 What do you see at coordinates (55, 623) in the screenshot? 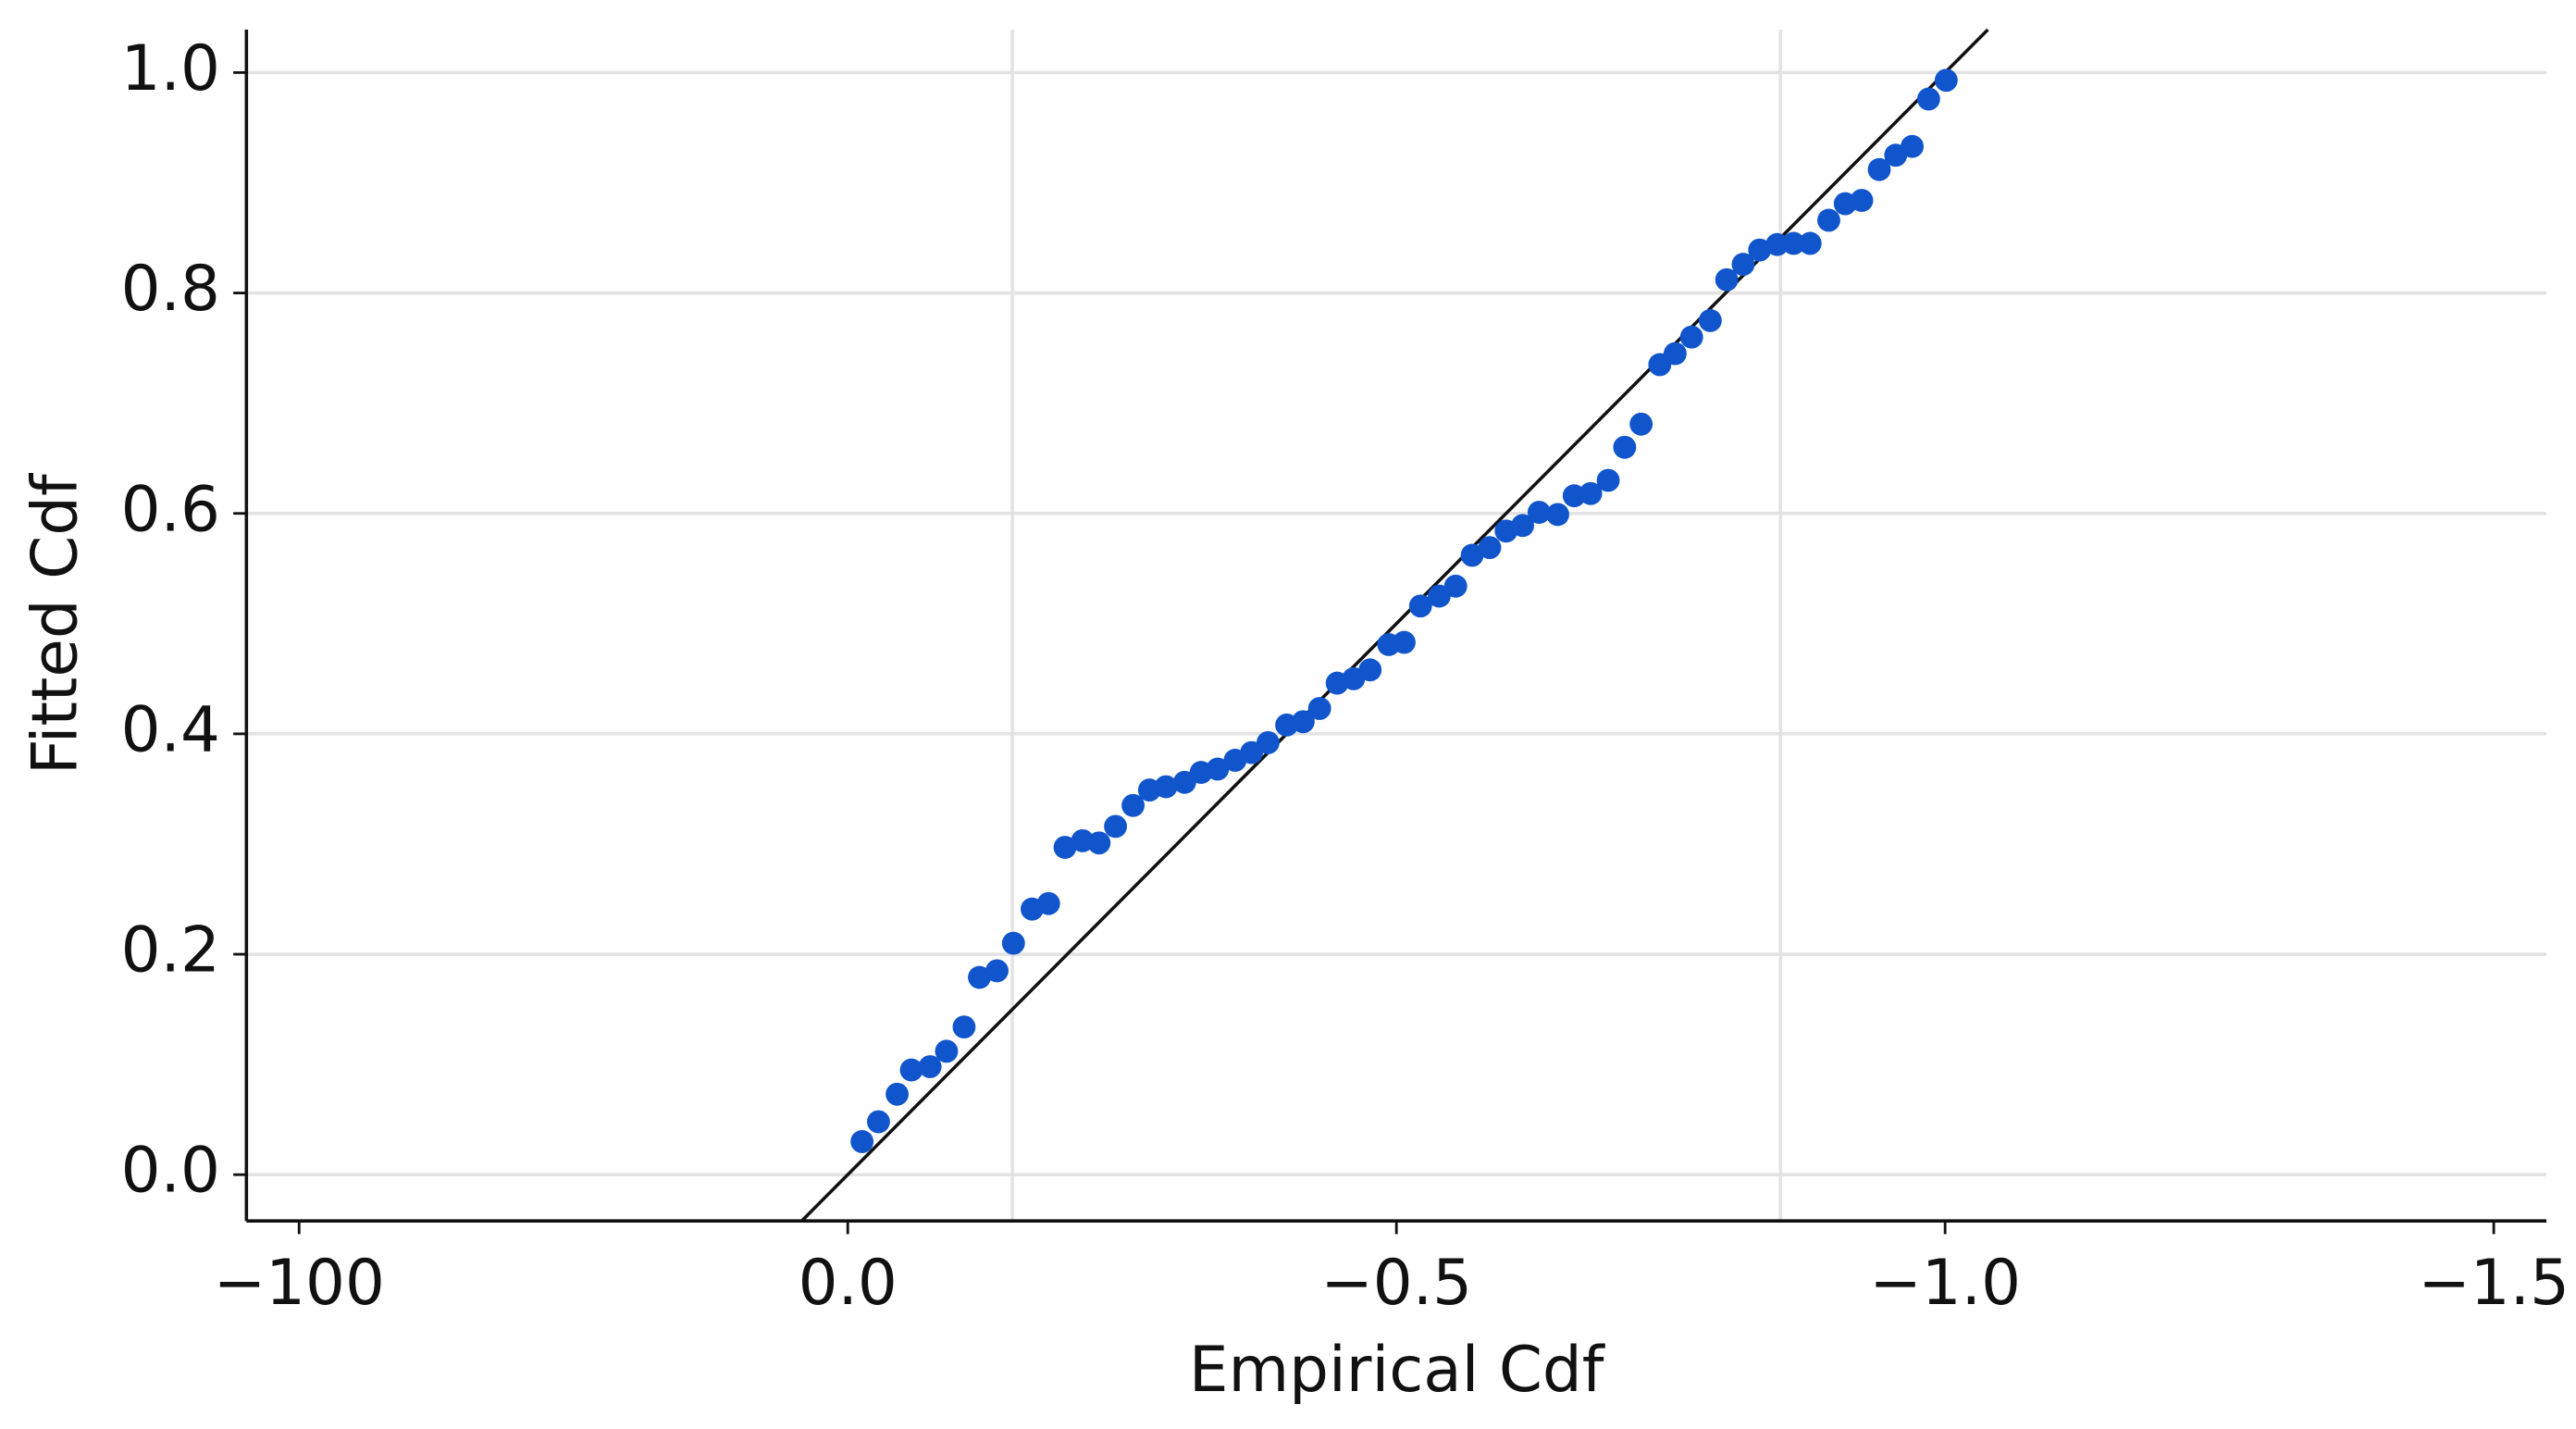
I see `y-axis-label: Fitted Cdf` at bounding box center [55, 623].